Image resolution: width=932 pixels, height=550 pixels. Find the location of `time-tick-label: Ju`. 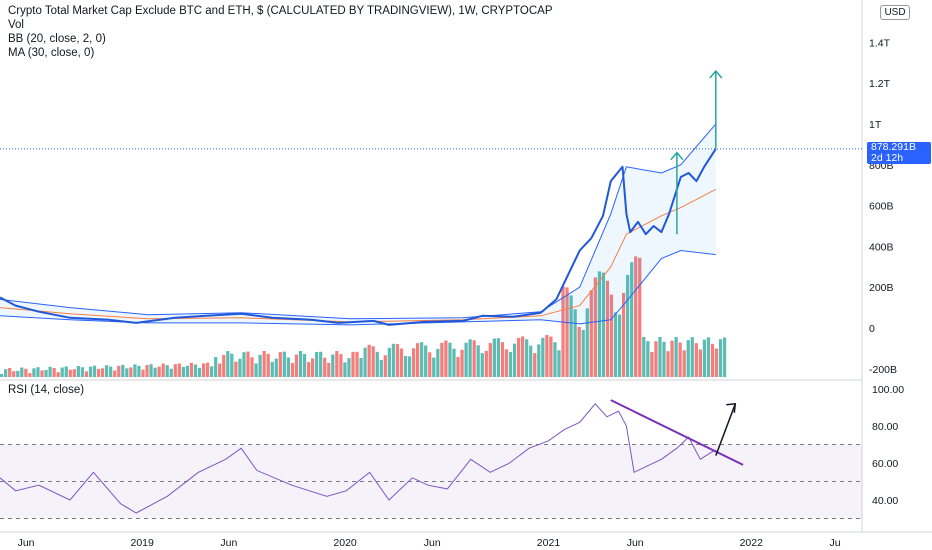

time-tick-label: Ju is located at coordinates (835, 543).